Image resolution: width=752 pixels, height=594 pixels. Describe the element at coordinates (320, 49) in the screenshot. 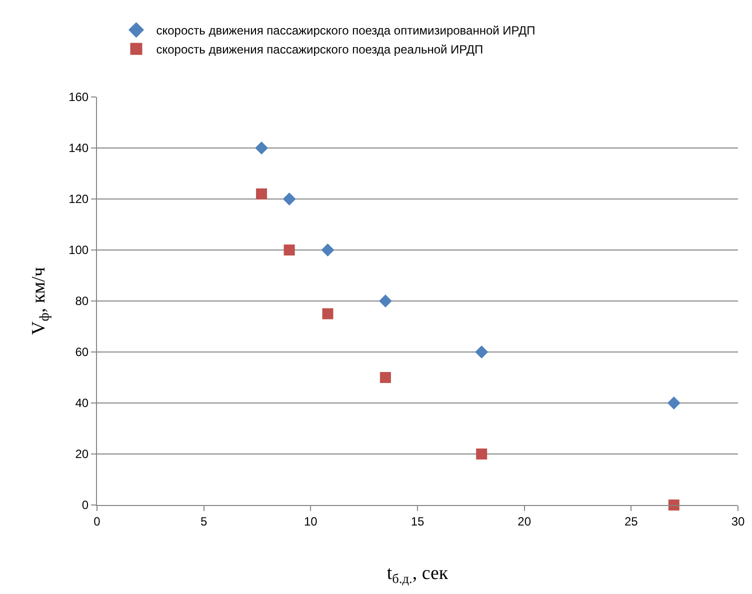

I see `legend-label: скорость движения пассажирского поезда реальной ИРДП` at that location.